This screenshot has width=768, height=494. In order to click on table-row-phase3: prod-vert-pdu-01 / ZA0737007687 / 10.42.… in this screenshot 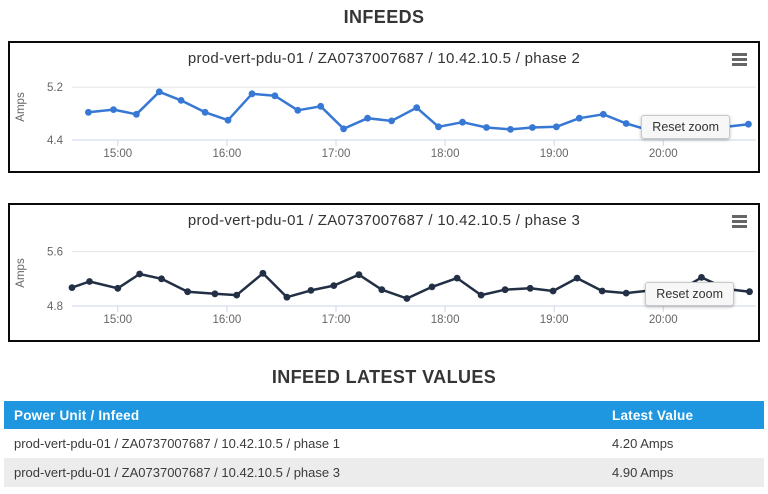, I will do `click(384, 472)`.